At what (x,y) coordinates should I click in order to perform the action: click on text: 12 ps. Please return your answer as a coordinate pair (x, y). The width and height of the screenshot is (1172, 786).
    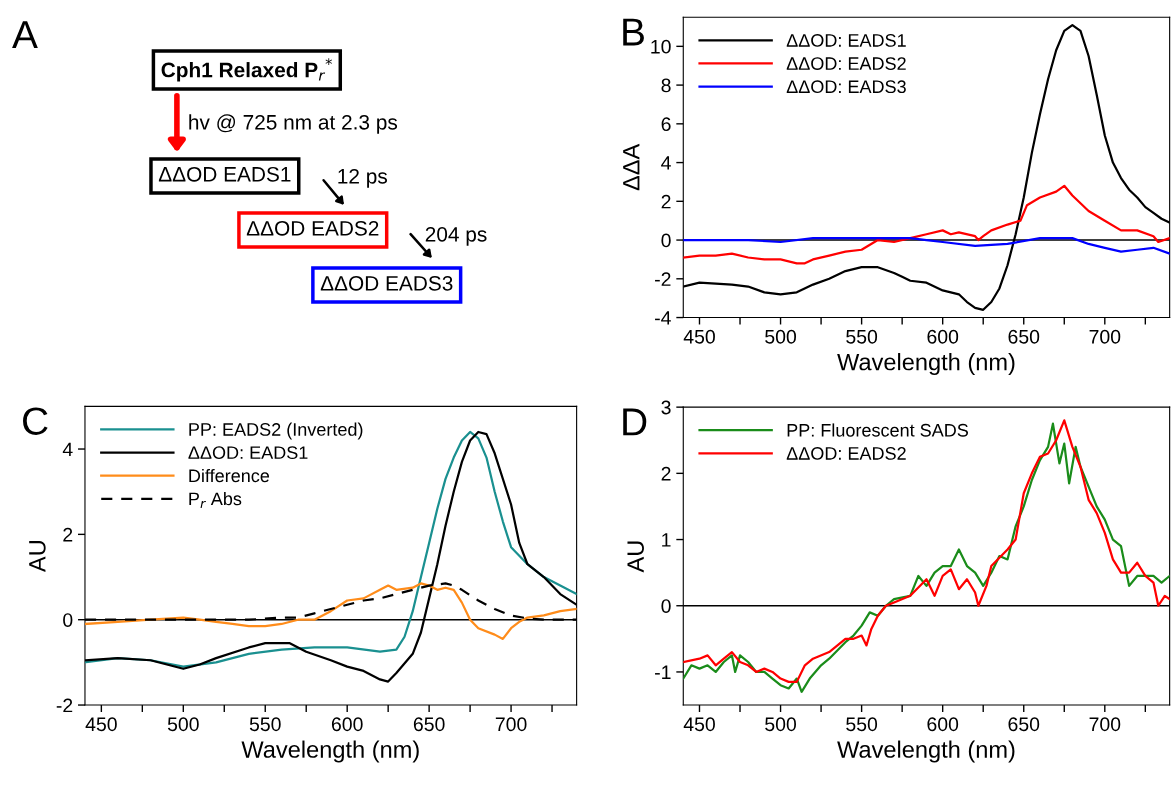
    Looking at the image, I should click on (362, 178).